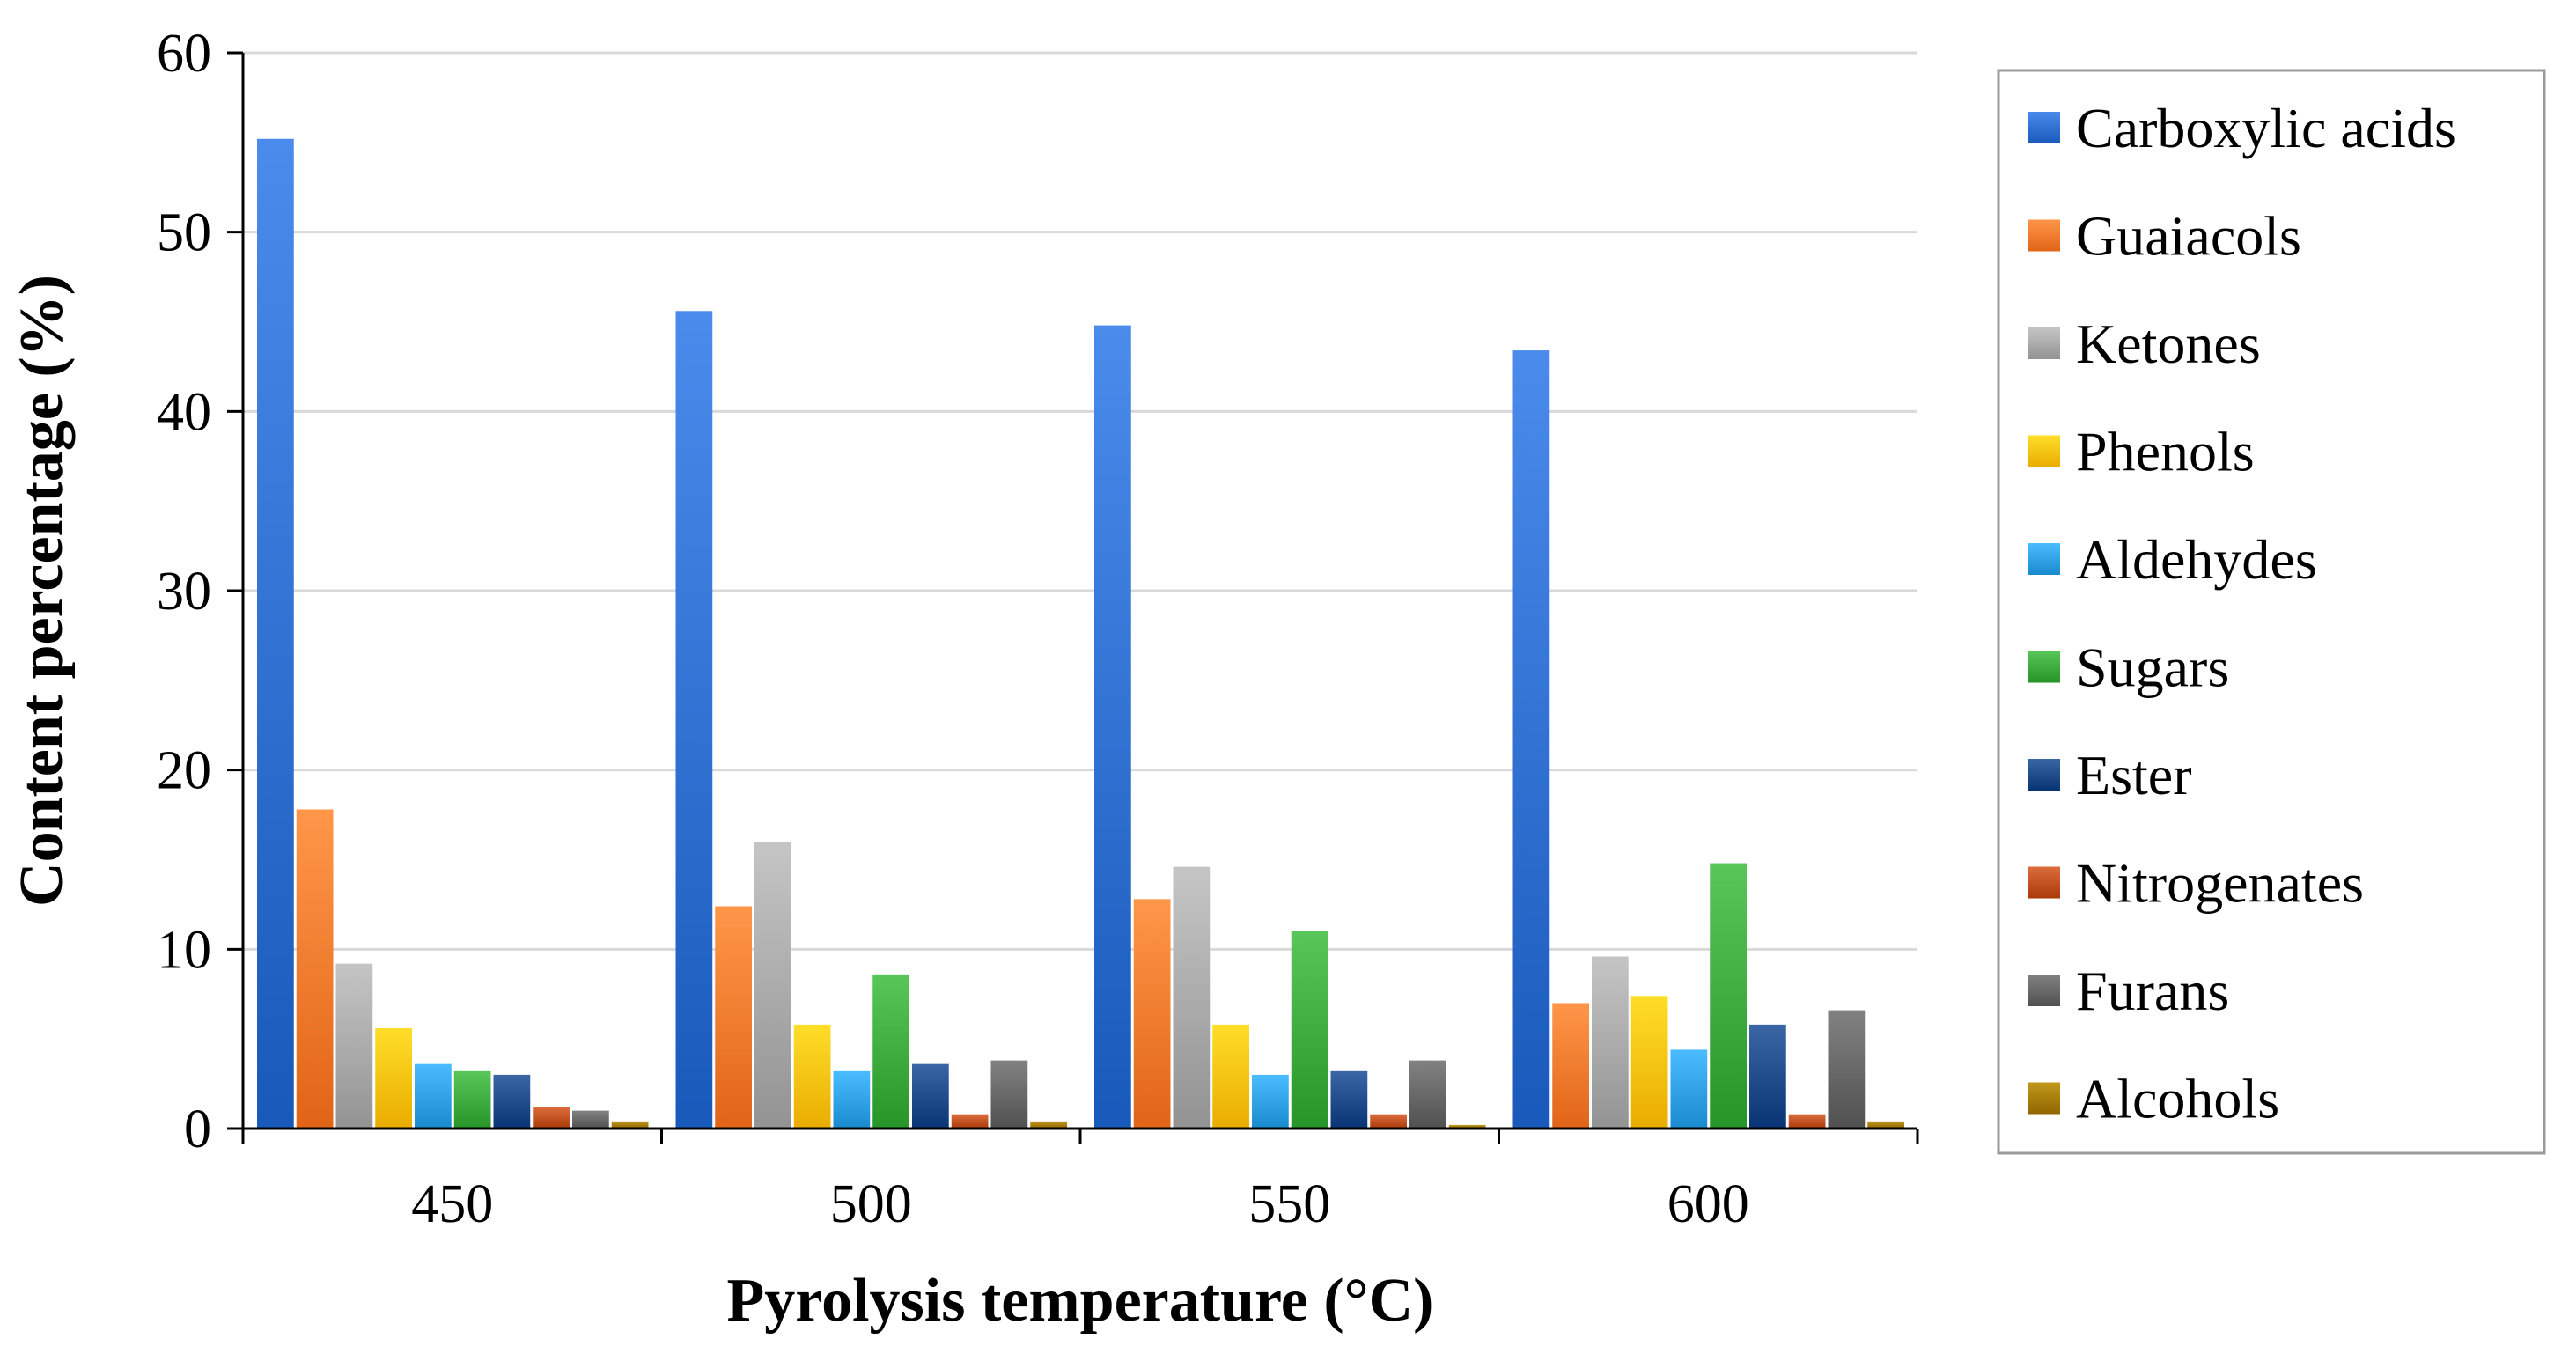  Describe the element at coordinates (2044, 236) in the screenshot. I see `legend-swatch-guaiacols` at that location.